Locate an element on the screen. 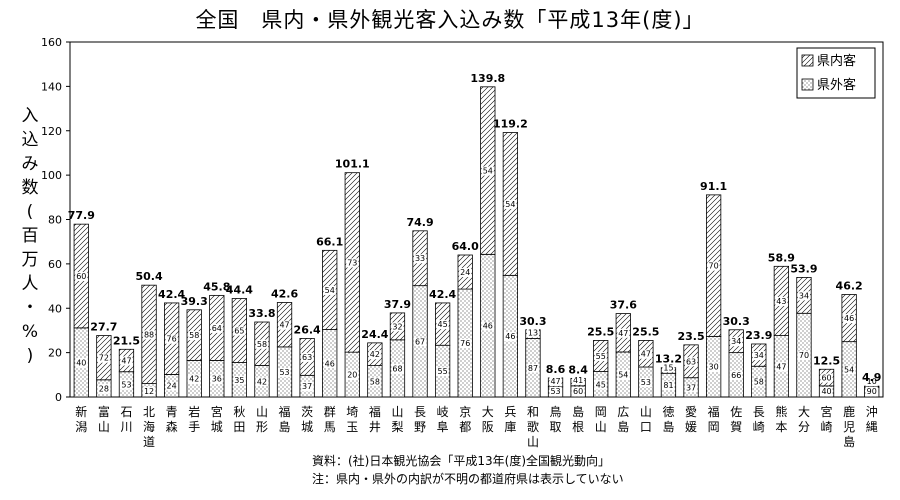 This screenshot has width=900, height=500. percent-label-inner: 46 is located at coordinates (849, 318).